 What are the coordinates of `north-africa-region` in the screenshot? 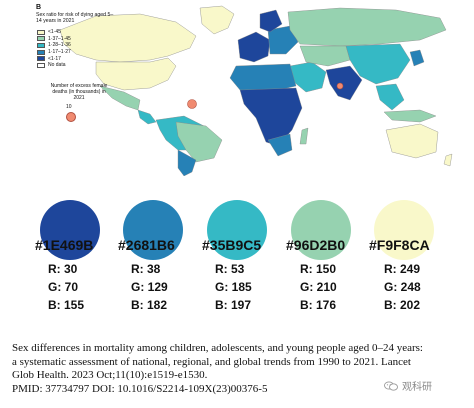 It's located at (263, 78).